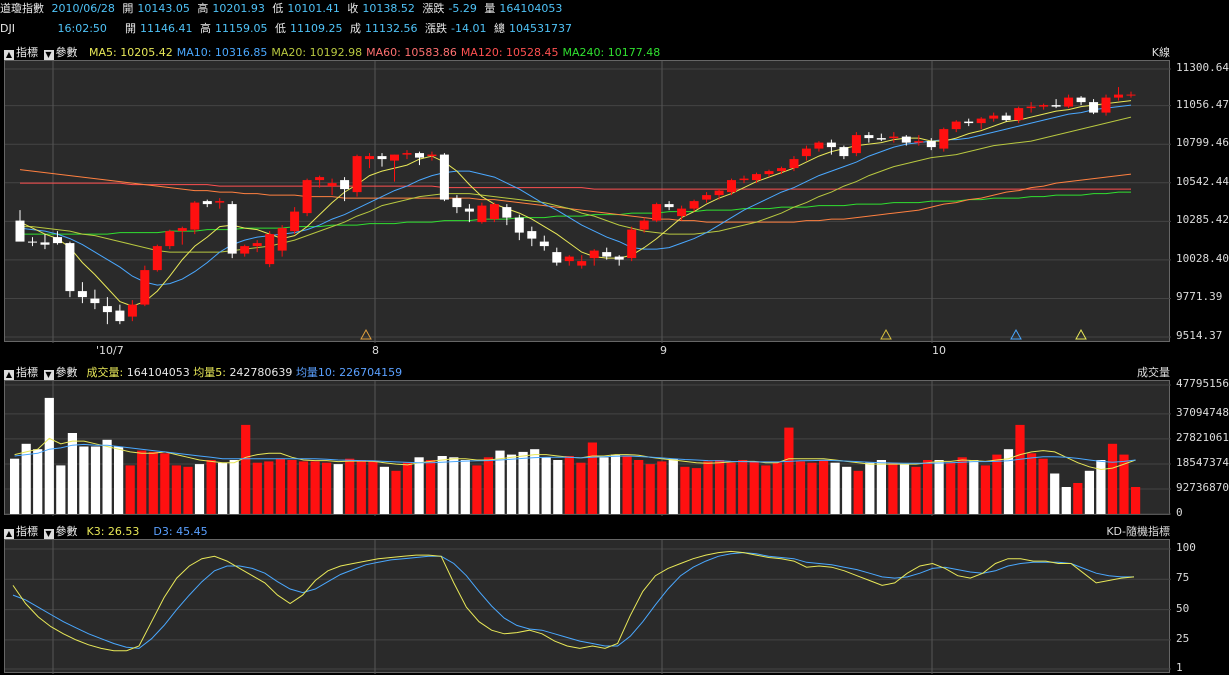 This screenshot has height=675, width=1229. I want to click on change-label-2: 漲跌, so click(436, 28).